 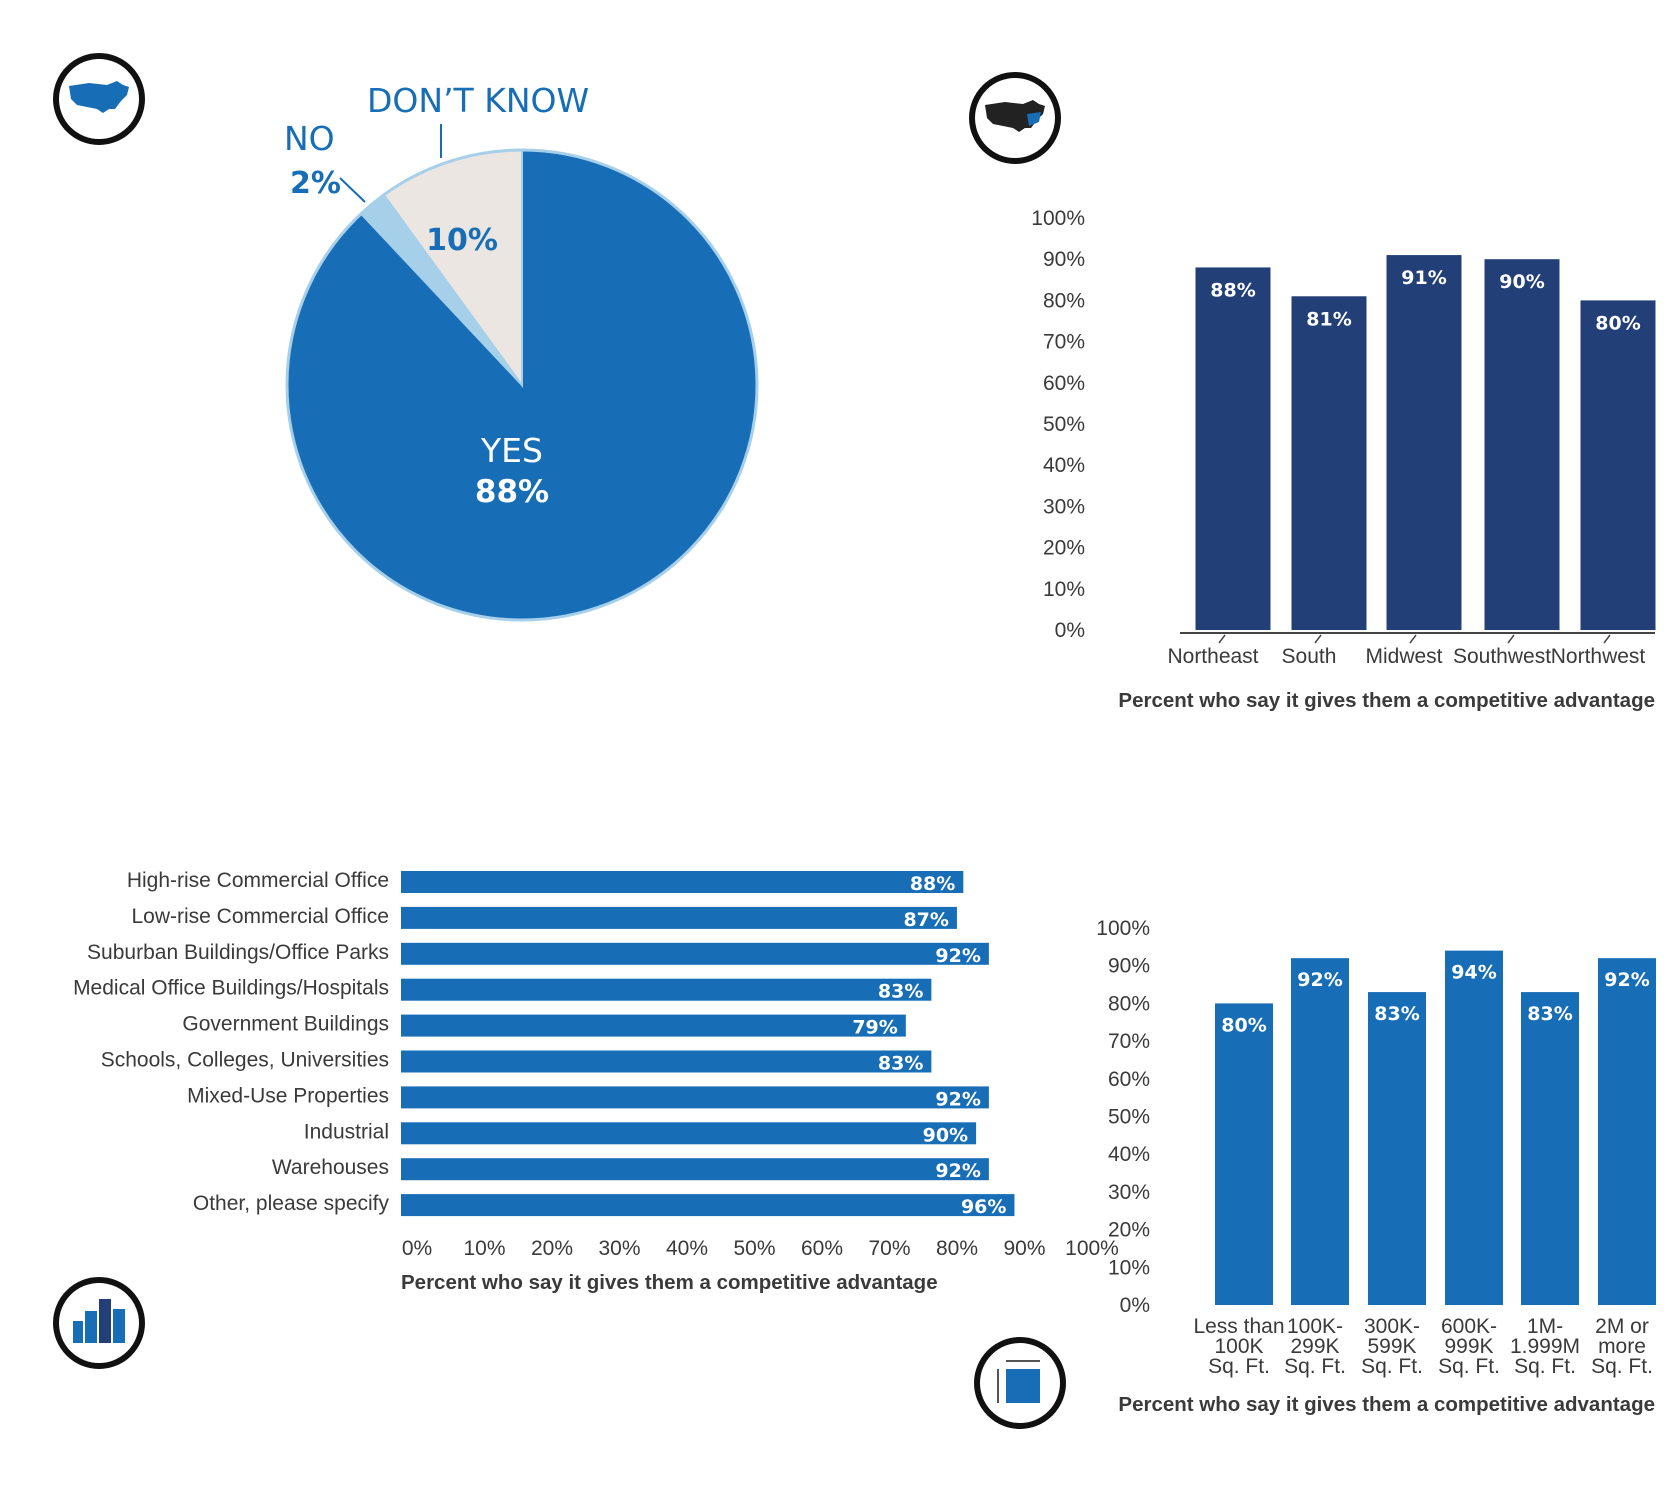 What do you see at coordinates (522, 385) in the screenshot?
I see `pie-outline` at bounding box center [522, 385].